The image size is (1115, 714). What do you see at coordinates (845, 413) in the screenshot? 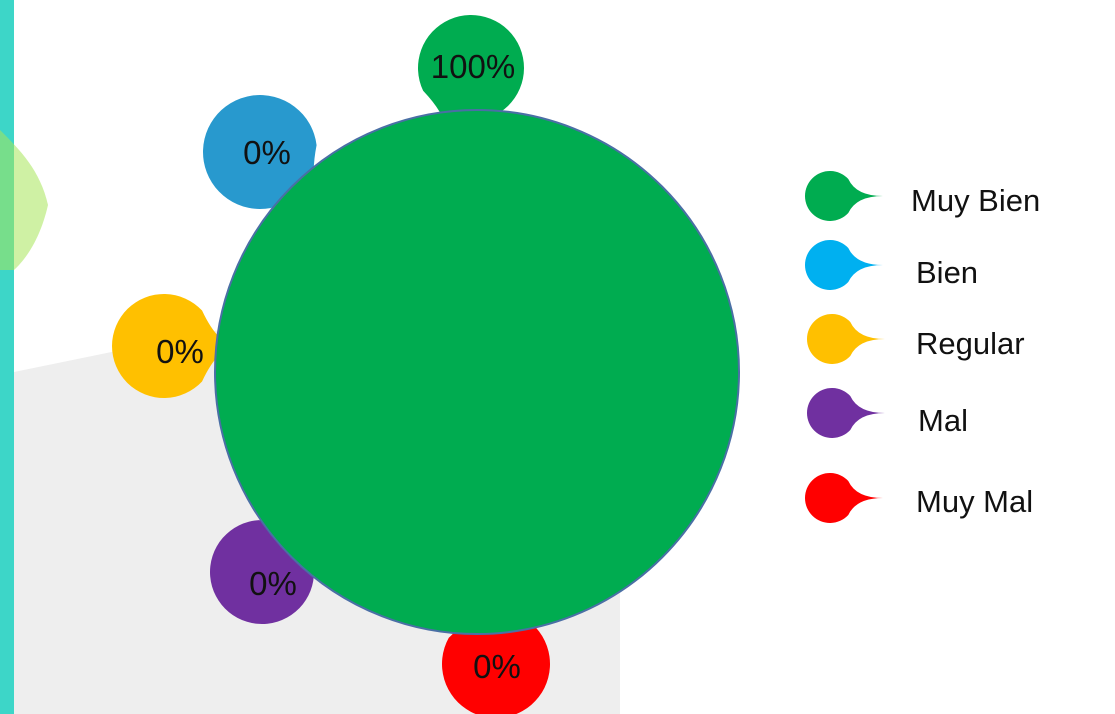
I see `legend-marker-mal` at bounding box center [845, 413].